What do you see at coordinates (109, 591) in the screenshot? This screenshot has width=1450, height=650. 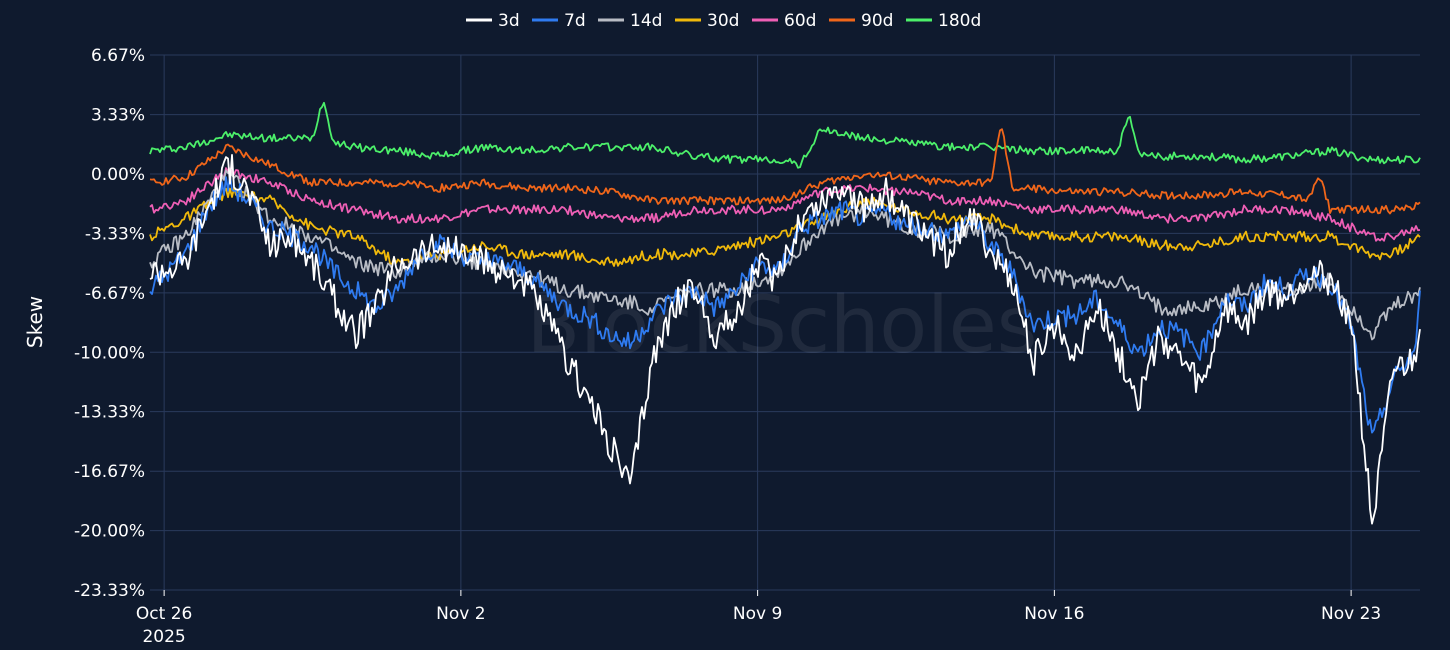 I see `y-tick-label: -23.33%` at bounding box center [109, 591].